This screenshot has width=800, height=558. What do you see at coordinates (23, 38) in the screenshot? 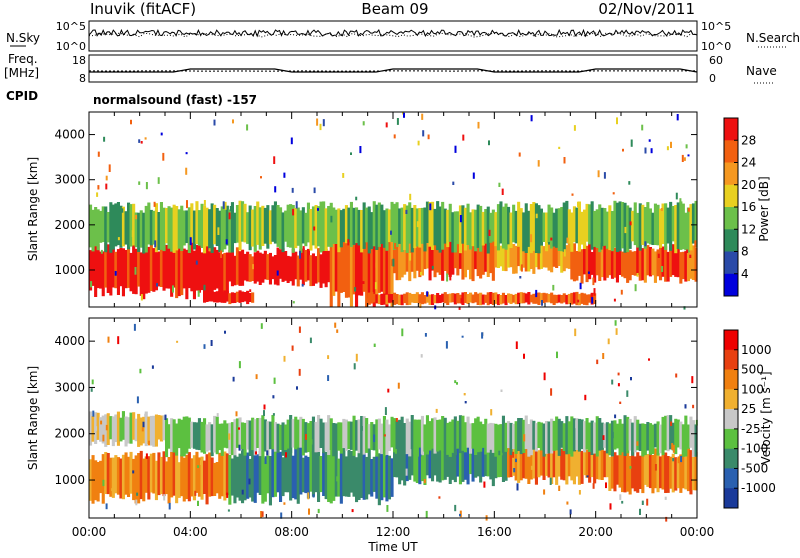
I see `noise-left-label: N.Sky` at bounding box center [23, 38].